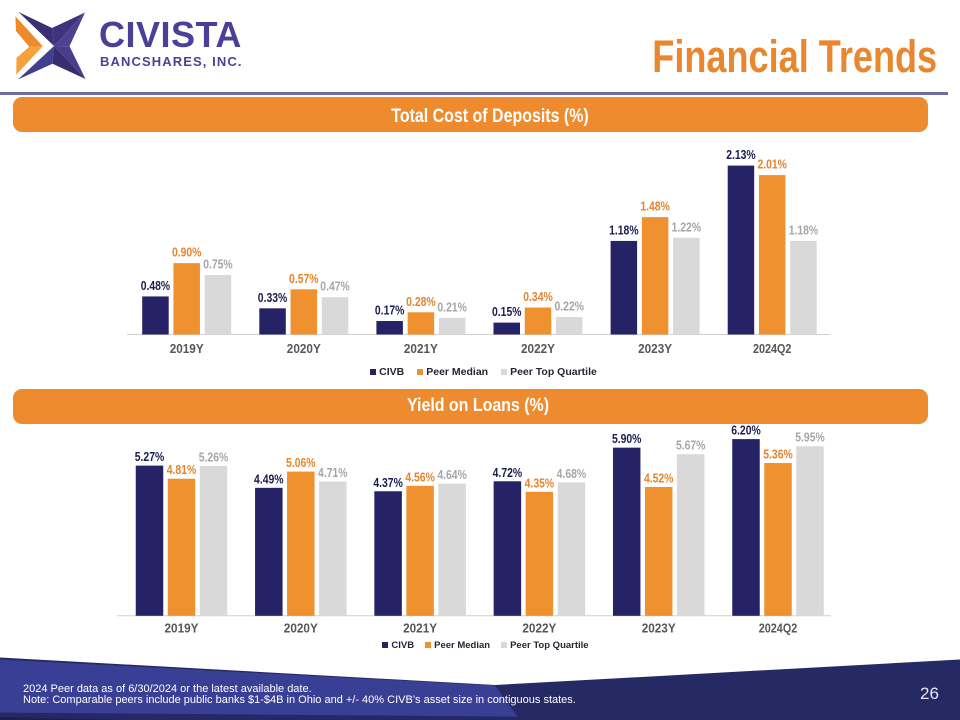 Image resolution: width=960 pixels, height=720 pixels. Describe the element at coordinates (218, 265) in the screenshot. I see `svg-text: 0.75%` at that location.